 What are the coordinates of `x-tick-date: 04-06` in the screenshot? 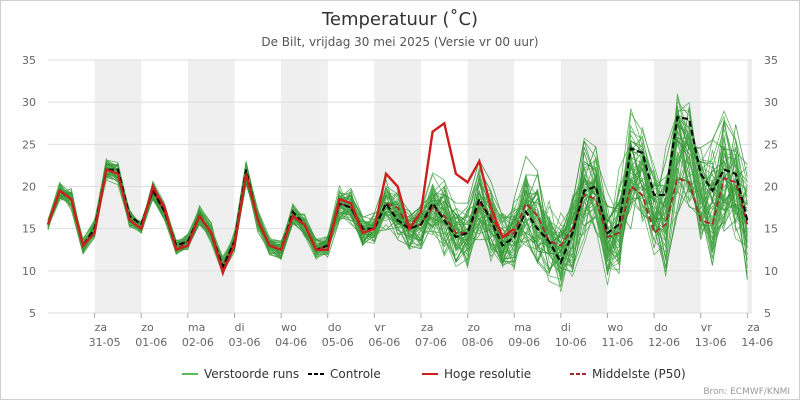 It's located at (291, 342).